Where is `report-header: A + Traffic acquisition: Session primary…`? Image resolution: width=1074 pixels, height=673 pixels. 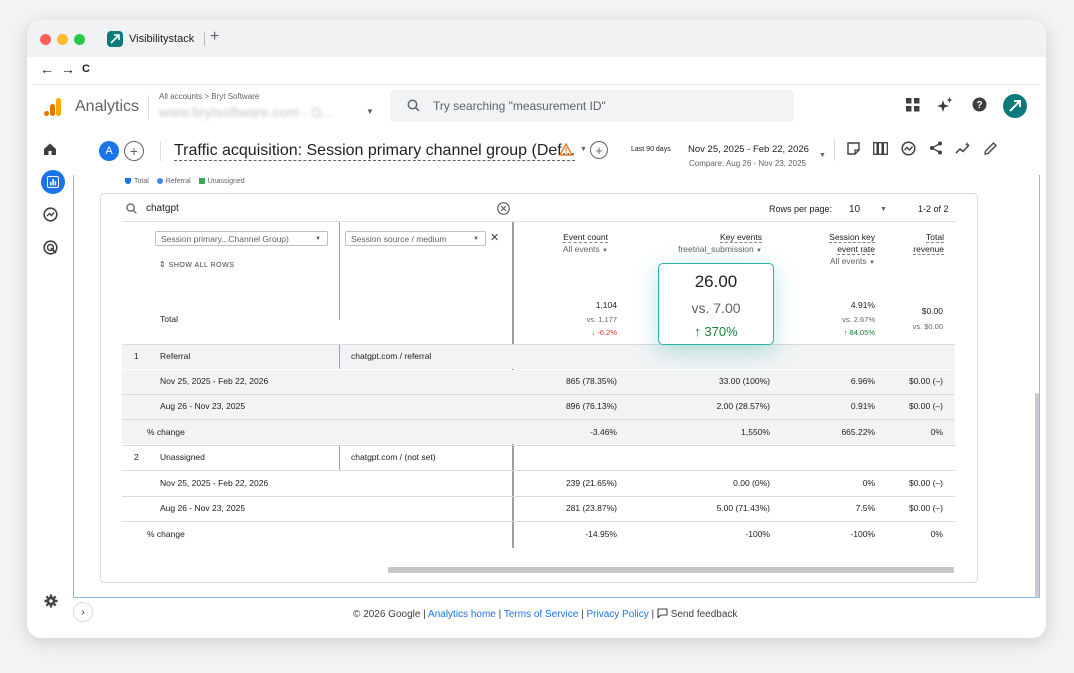
report-header: A + Traffic acquisition: Session primary… is located at coordinates (556, 151).